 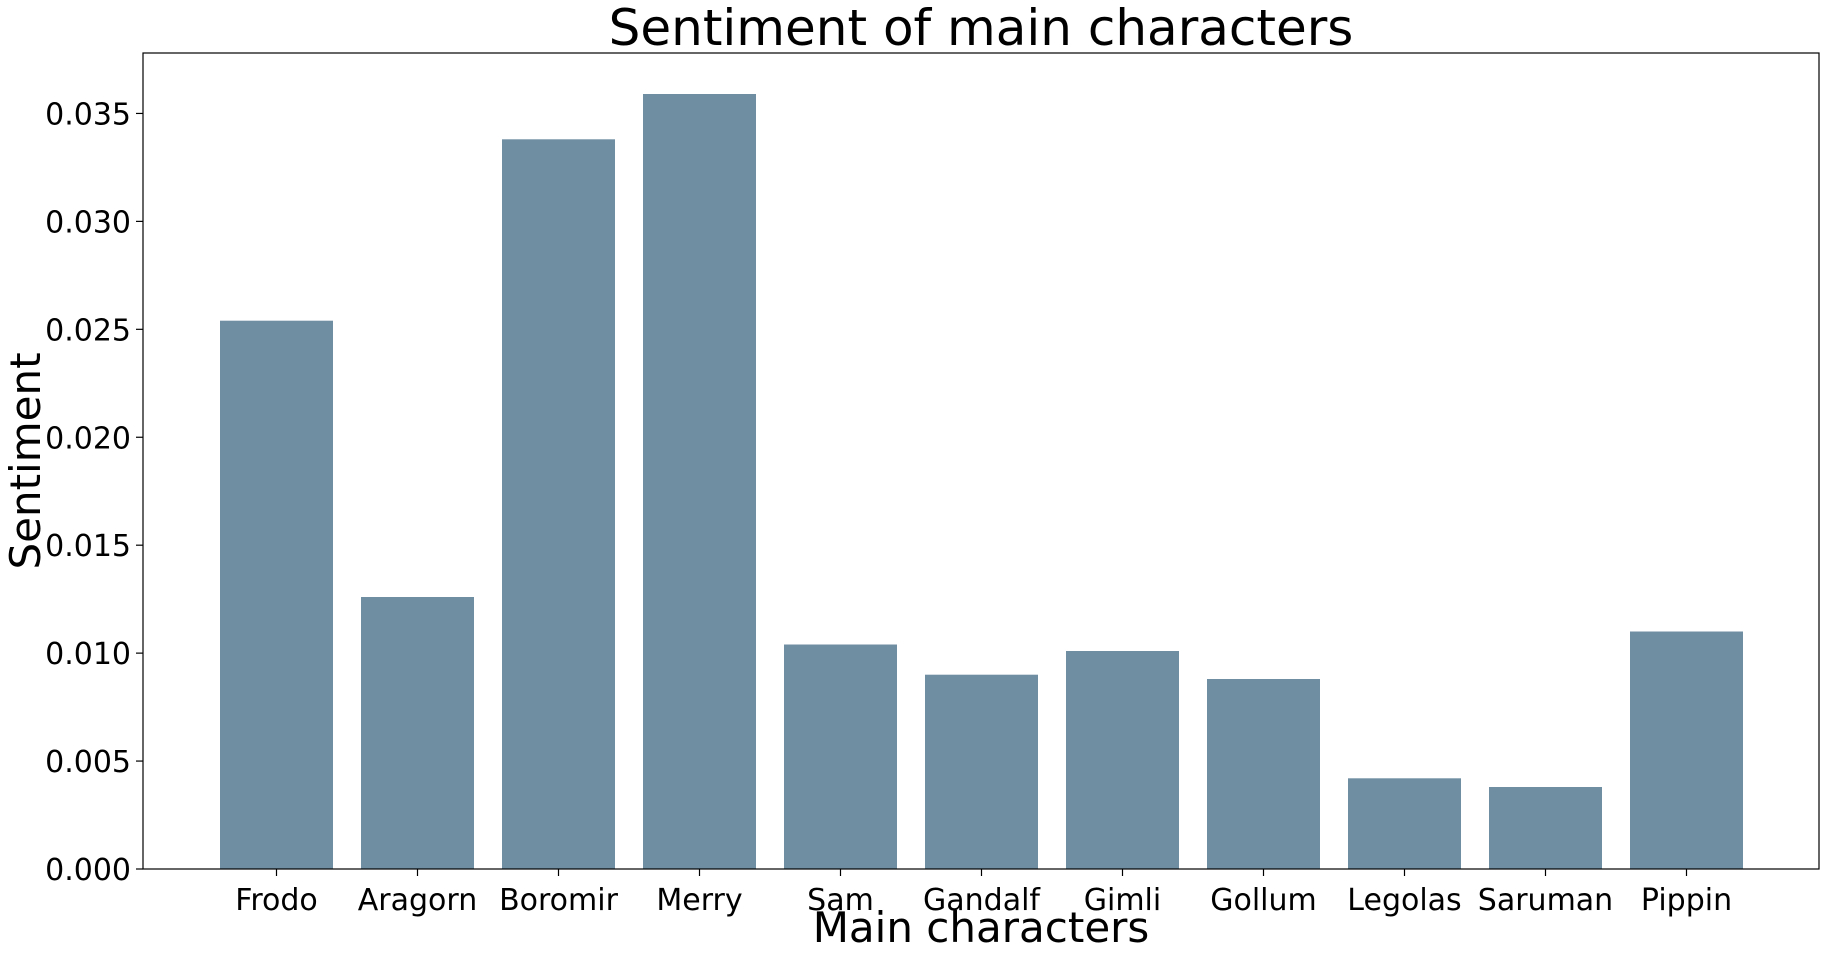 I want to click on x-tick-label: Pippin, so click(x=1686, y=900).